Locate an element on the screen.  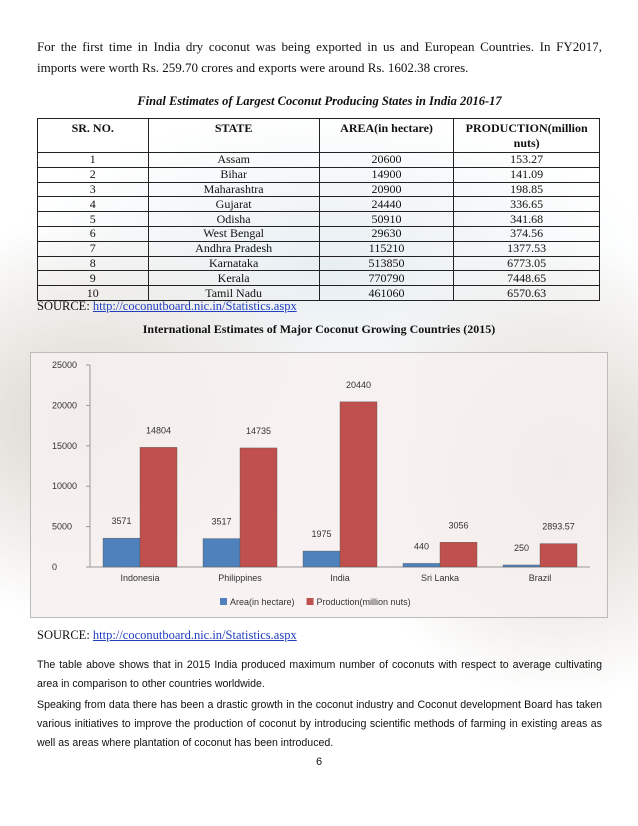
table-cell: 7 is located at coordinates (93, 248).